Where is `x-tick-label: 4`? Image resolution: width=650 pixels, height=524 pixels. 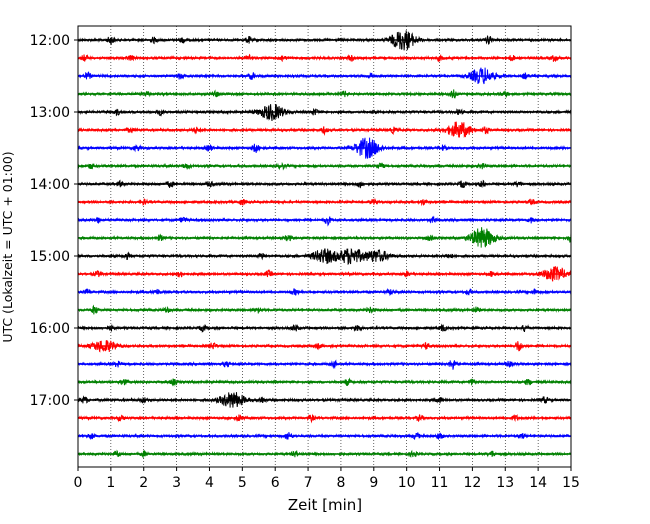
x-tick-label: 4 is located at coordinates (209, 483).